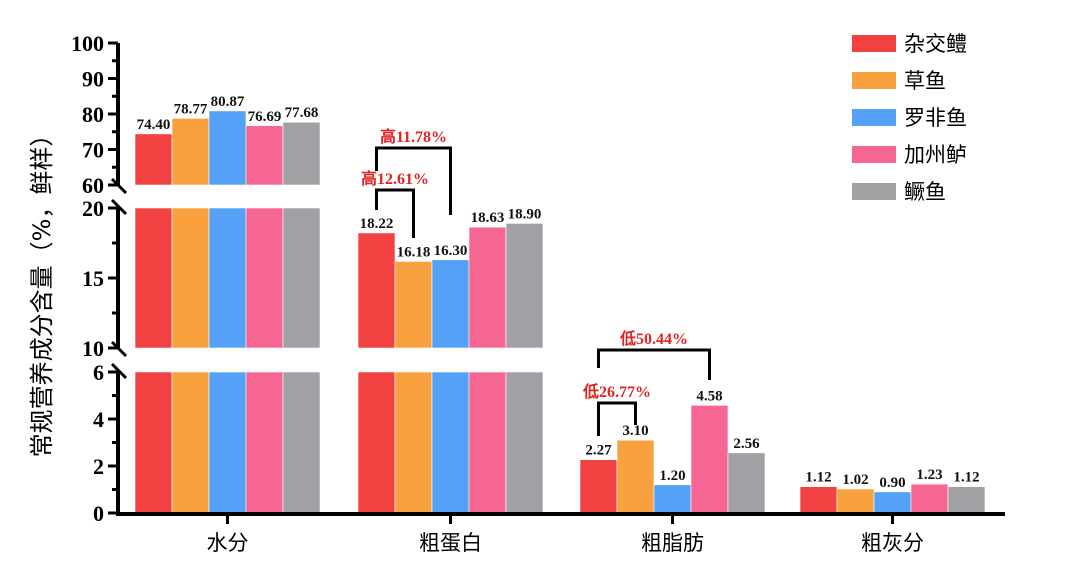 Image resolution: width=1080 pixels, height=576 pixels. I want to click on comparison-annotation: 低50.44%, so click(653, 338).